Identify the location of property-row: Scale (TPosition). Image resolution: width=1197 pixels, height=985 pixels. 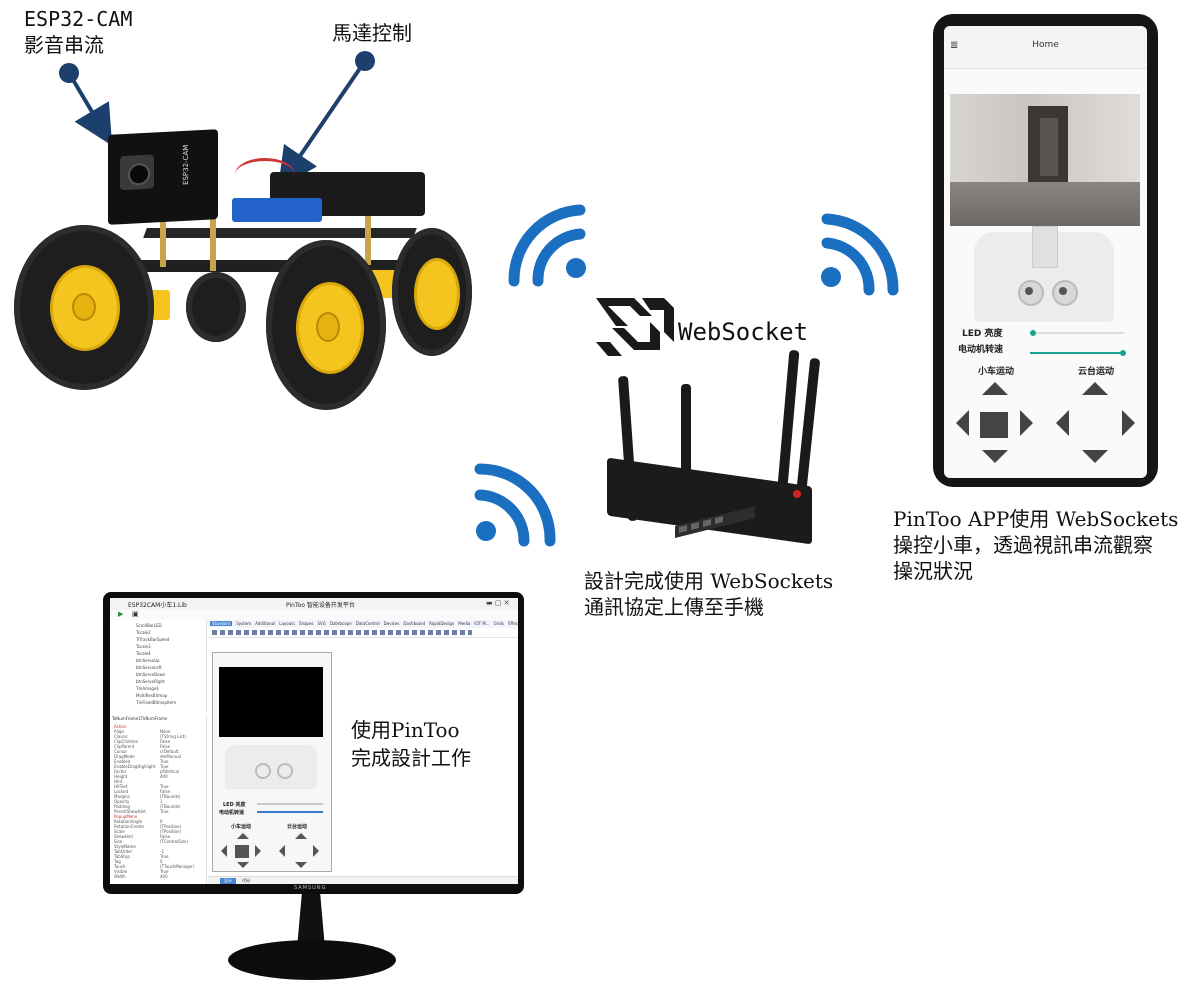
(156, 831).